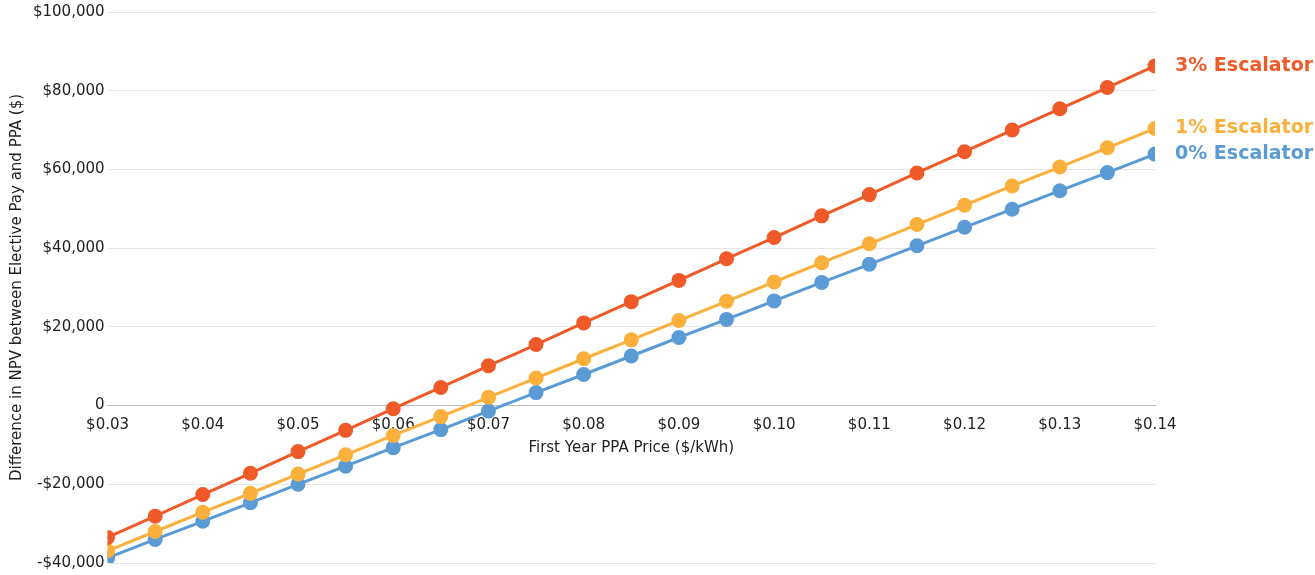  What do you see at coordinates (71, 483) in the screenshot?
I see `y-tick-label: -$20,000` at bounding box center [71, 483].